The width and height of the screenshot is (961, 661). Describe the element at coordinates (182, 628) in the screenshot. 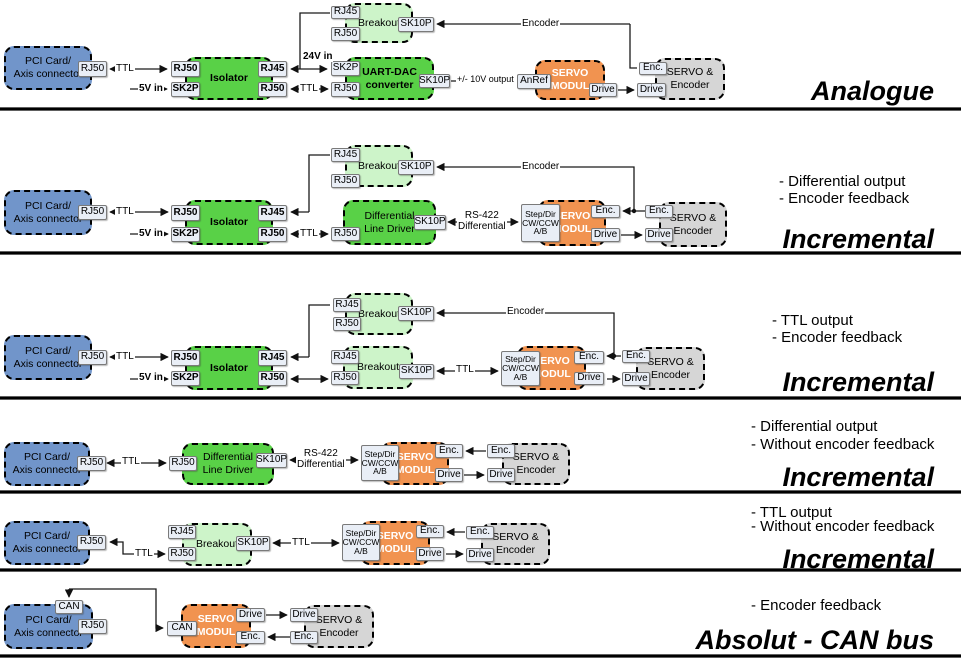

I see `connector-can: CAN` at that location.